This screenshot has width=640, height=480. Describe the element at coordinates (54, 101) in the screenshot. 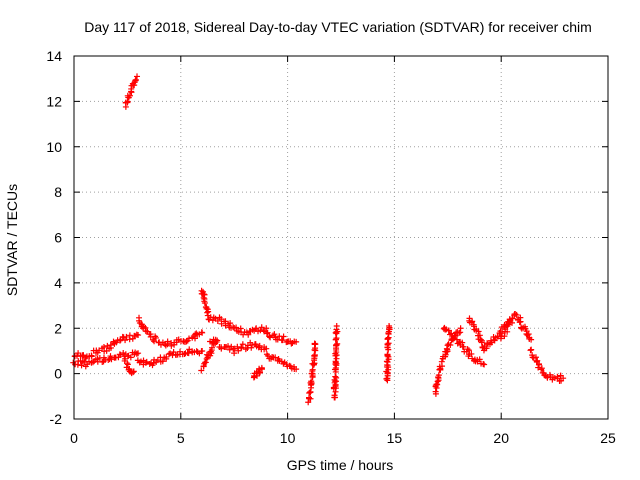

I see `y-tick-label: 12` at that location.